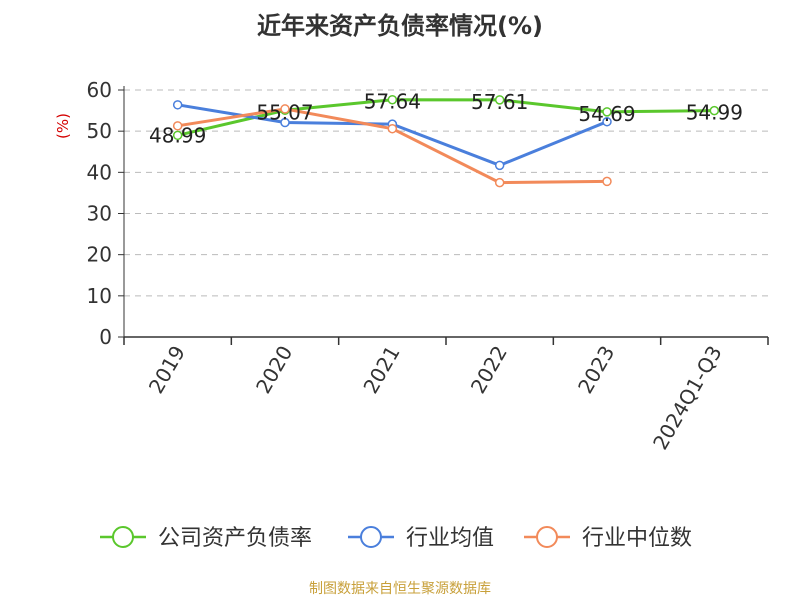 The height and width of the screenshot is (600, 800). Describe the element at coordinates (637, 538) in the screenshot. I see `legend-label: 行业中位数` at that location.